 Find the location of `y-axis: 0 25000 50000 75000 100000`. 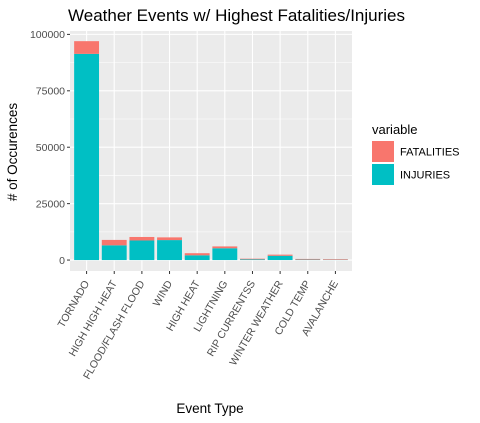

y-axis: 0 25000 50000 75000 100000 is located at coordinates (50, 148).